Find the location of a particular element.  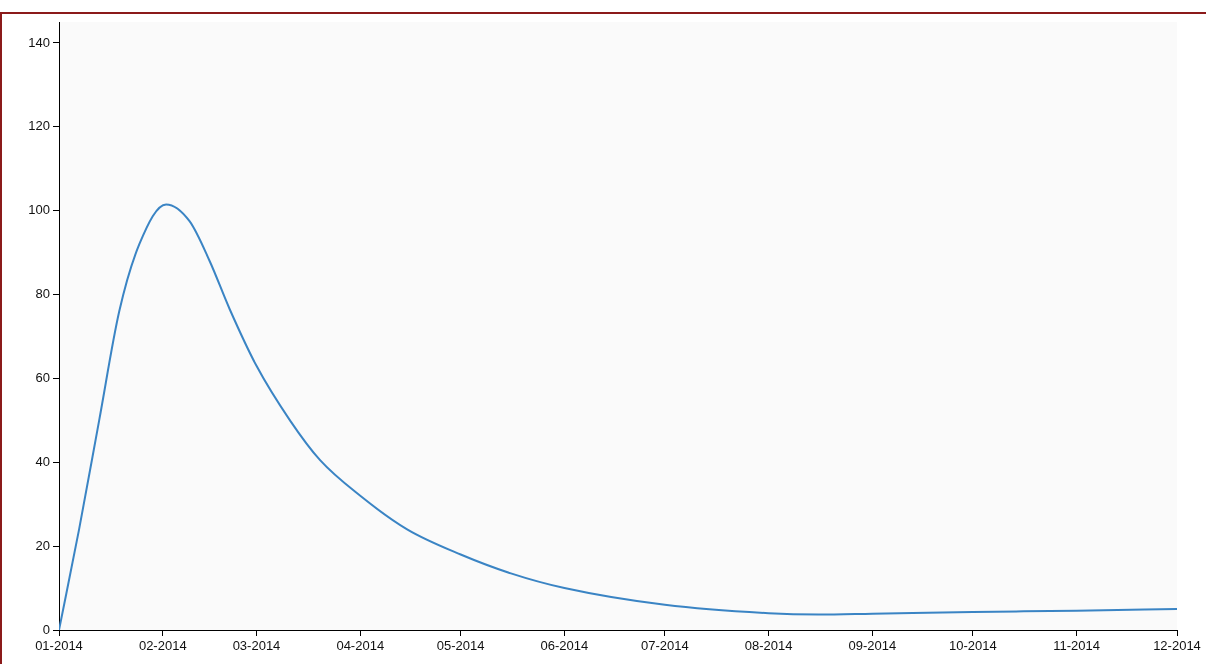

y-tick-label: 100 is located at coordinates (39, 210).